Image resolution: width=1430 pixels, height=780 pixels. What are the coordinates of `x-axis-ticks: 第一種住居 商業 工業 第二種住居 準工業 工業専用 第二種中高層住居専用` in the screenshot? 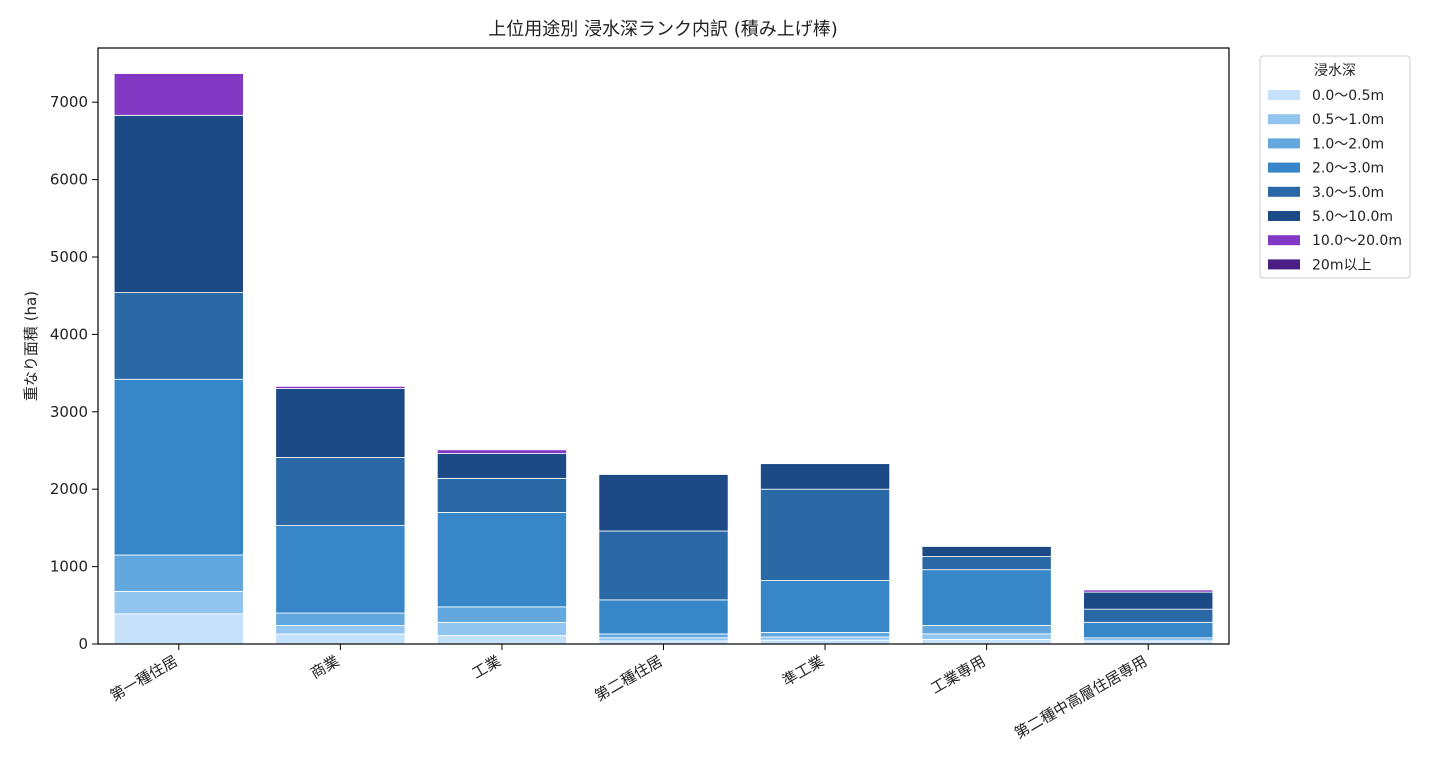 It's located at (628, 693).